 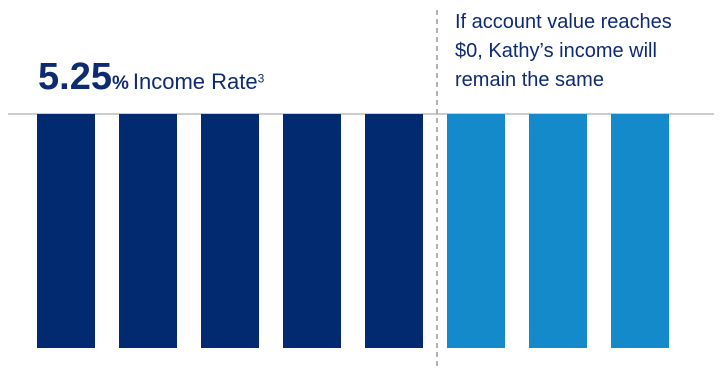 What do you see at coordinates (563, 22) in the screenshot?
I see `note-line-1: If account value reaches` at bounding box center [563, 22].